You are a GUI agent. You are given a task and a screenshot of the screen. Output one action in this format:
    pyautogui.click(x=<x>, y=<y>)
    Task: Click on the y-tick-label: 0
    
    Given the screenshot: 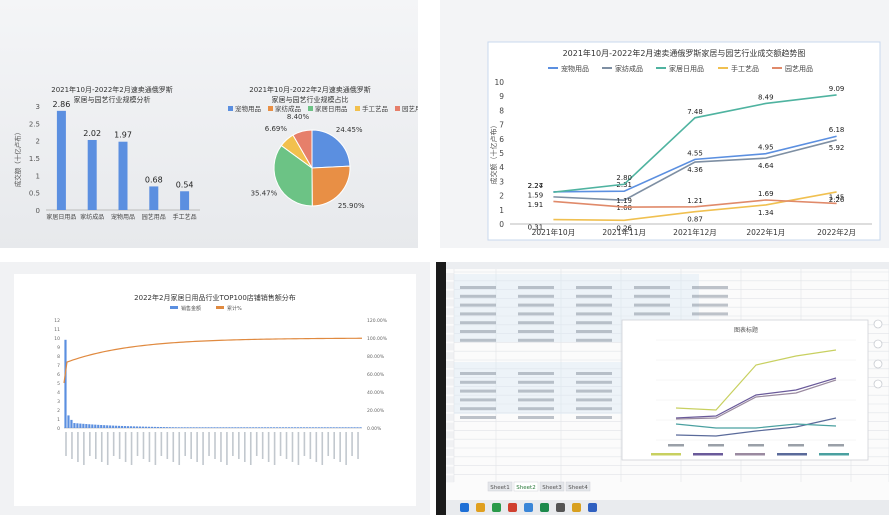 What is the action you would take?
    pyautogui.click(x=501, y=224)
    